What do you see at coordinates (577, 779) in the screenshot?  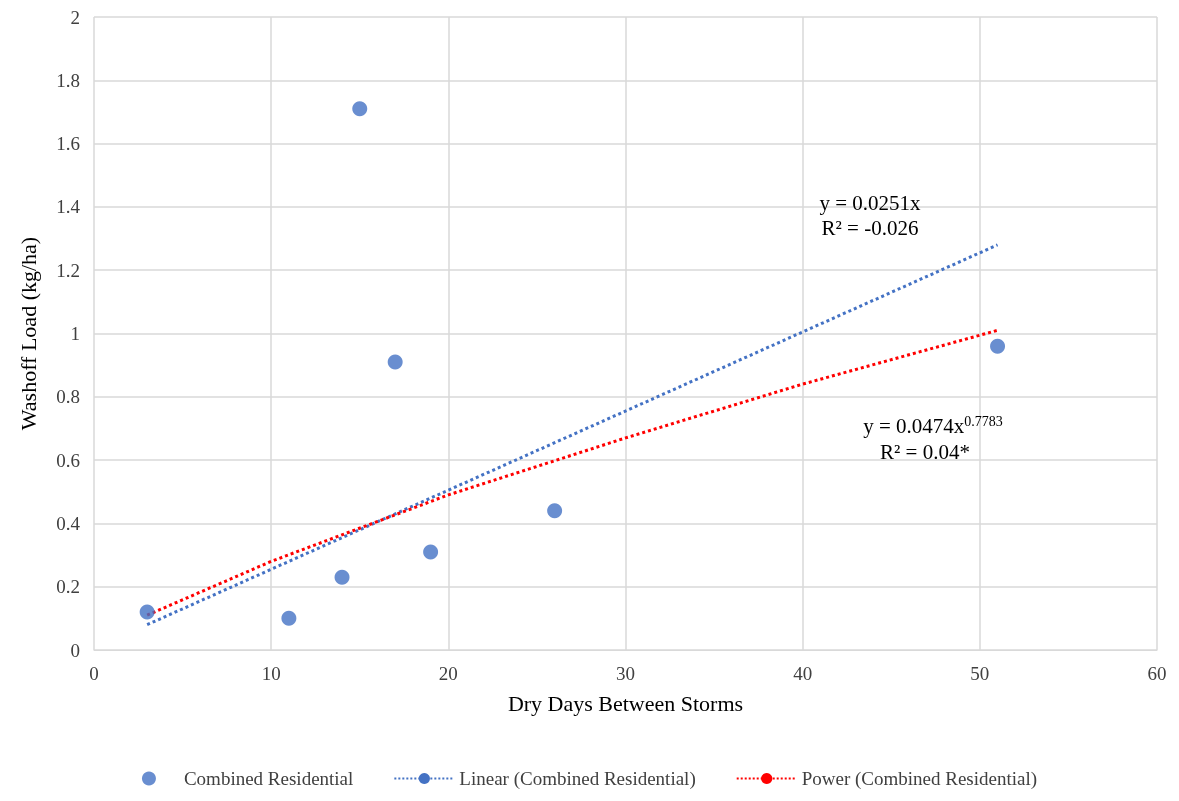 I see `legend-label: Linear (Combined Residential)` at bounding box center [577, 779].